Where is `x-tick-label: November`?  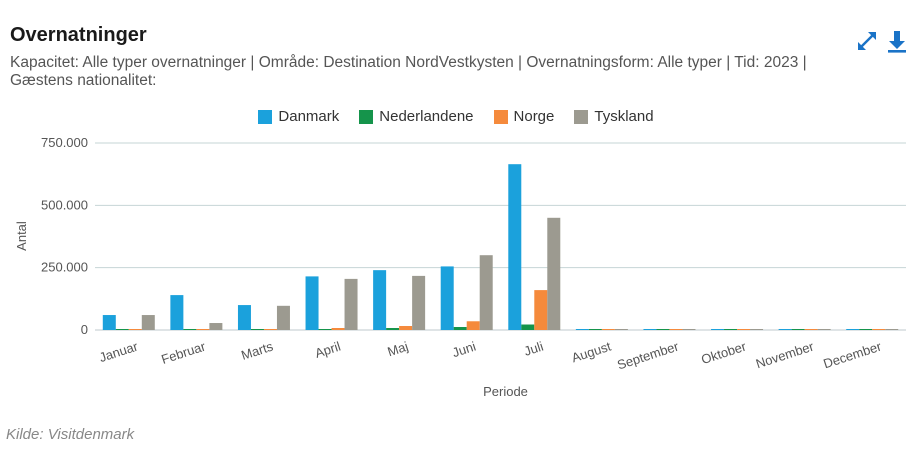 x-tick-label: November is located at coordinates (785, 354).